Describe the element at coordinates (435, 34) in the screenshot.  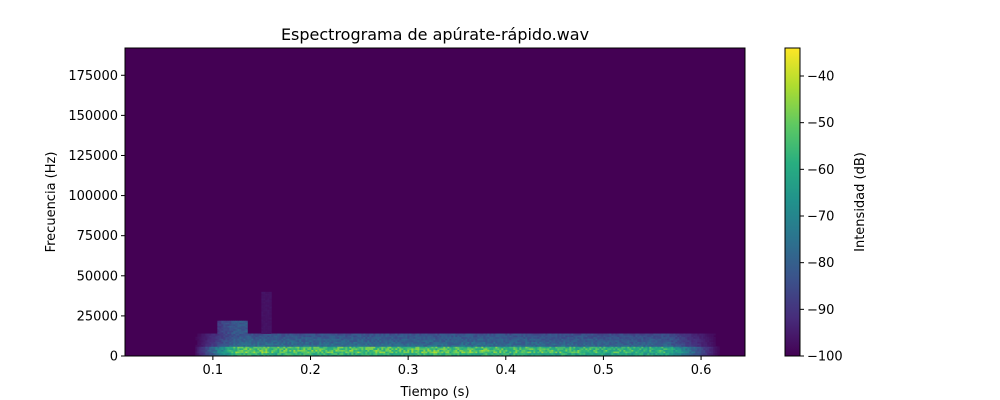
I see `chart-title: Espectrograma de apúrate-rápido.wav` at that location.